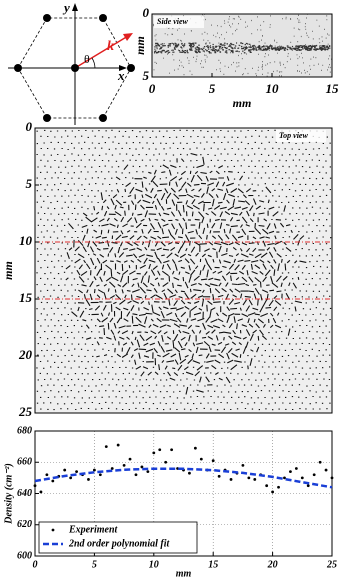 This screenshot has width=343, height=578. What do you see at coordinates (272, 564) in the screenshot?
I see `x-tick-label: 20` at bounding box center [272, 564].